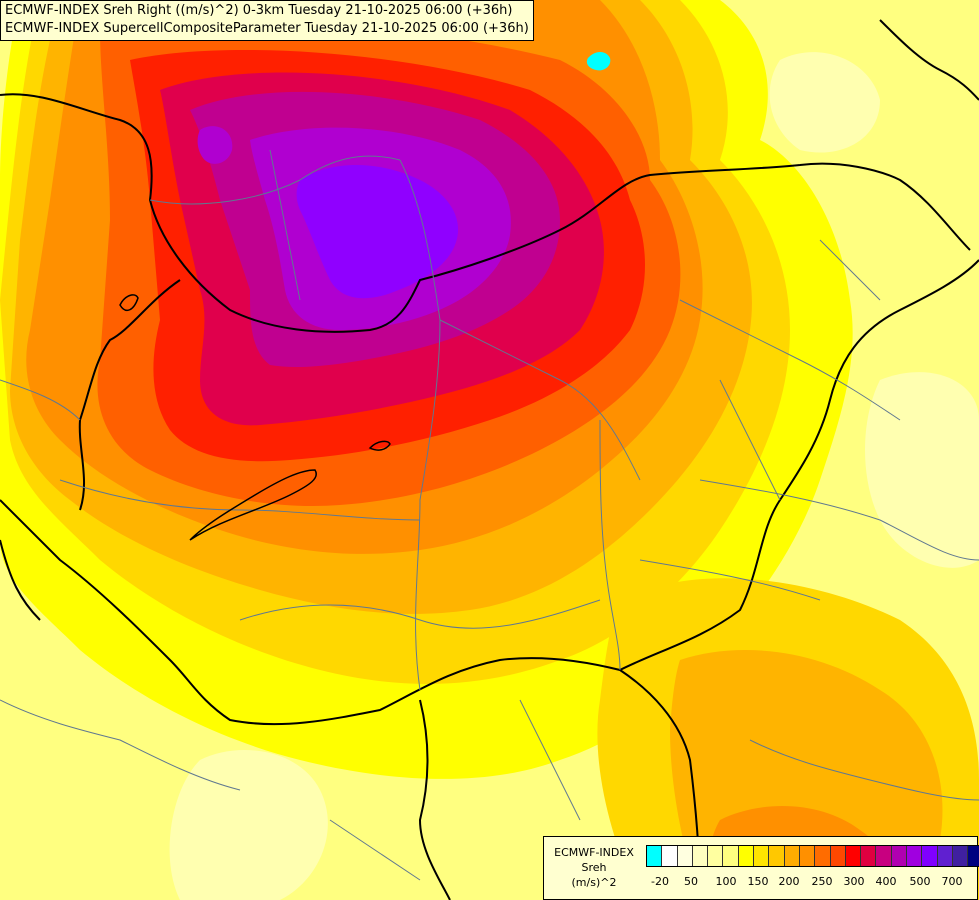  I want to click on legend-tick-label: 400, so click(886, 881).